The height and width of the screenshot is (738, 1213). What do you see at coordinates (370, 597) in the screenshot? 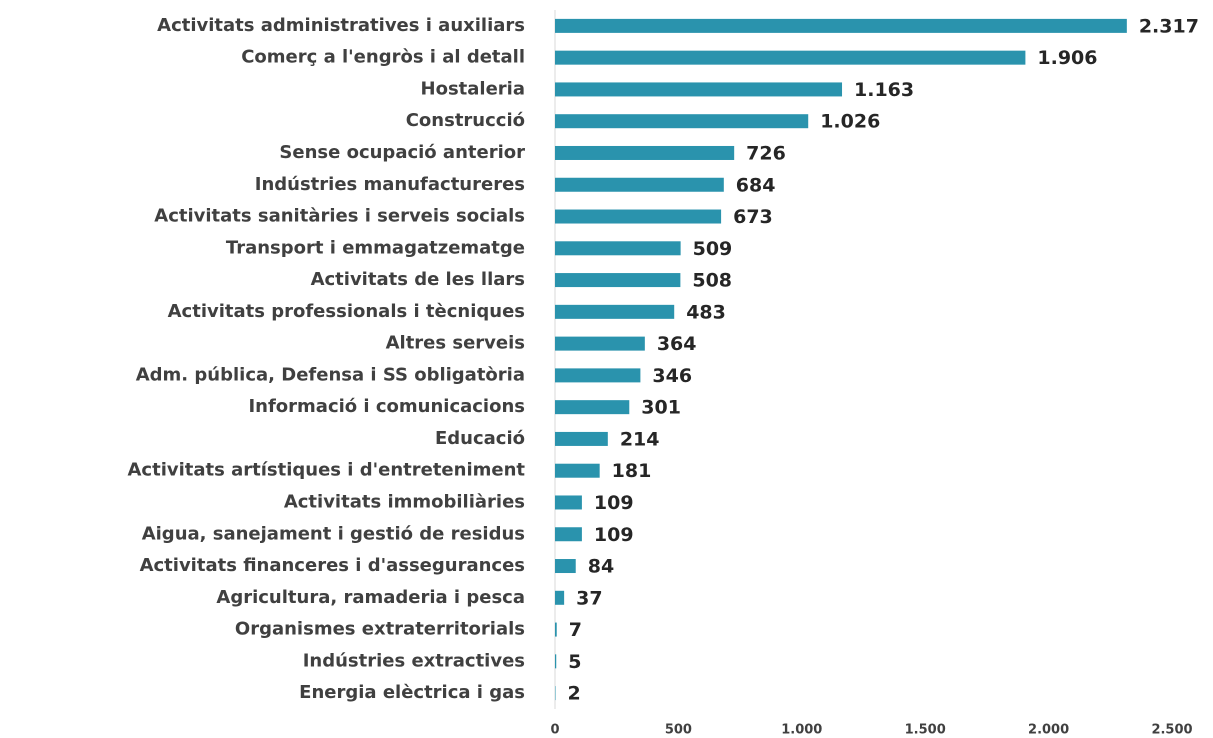
I see `y-tick-label: Agricultura, ramaderia i pesca` at bounding box center [370, 597].